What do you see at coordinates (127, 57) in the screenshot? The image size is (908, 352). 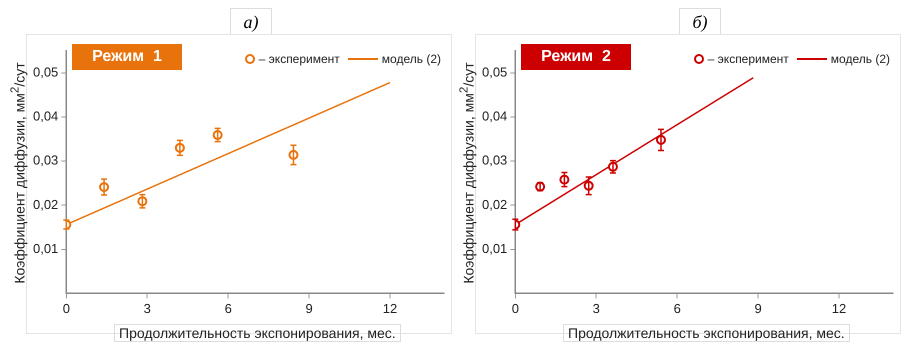 I see `annotation: Режим 1` at bounding box center [127, 57].